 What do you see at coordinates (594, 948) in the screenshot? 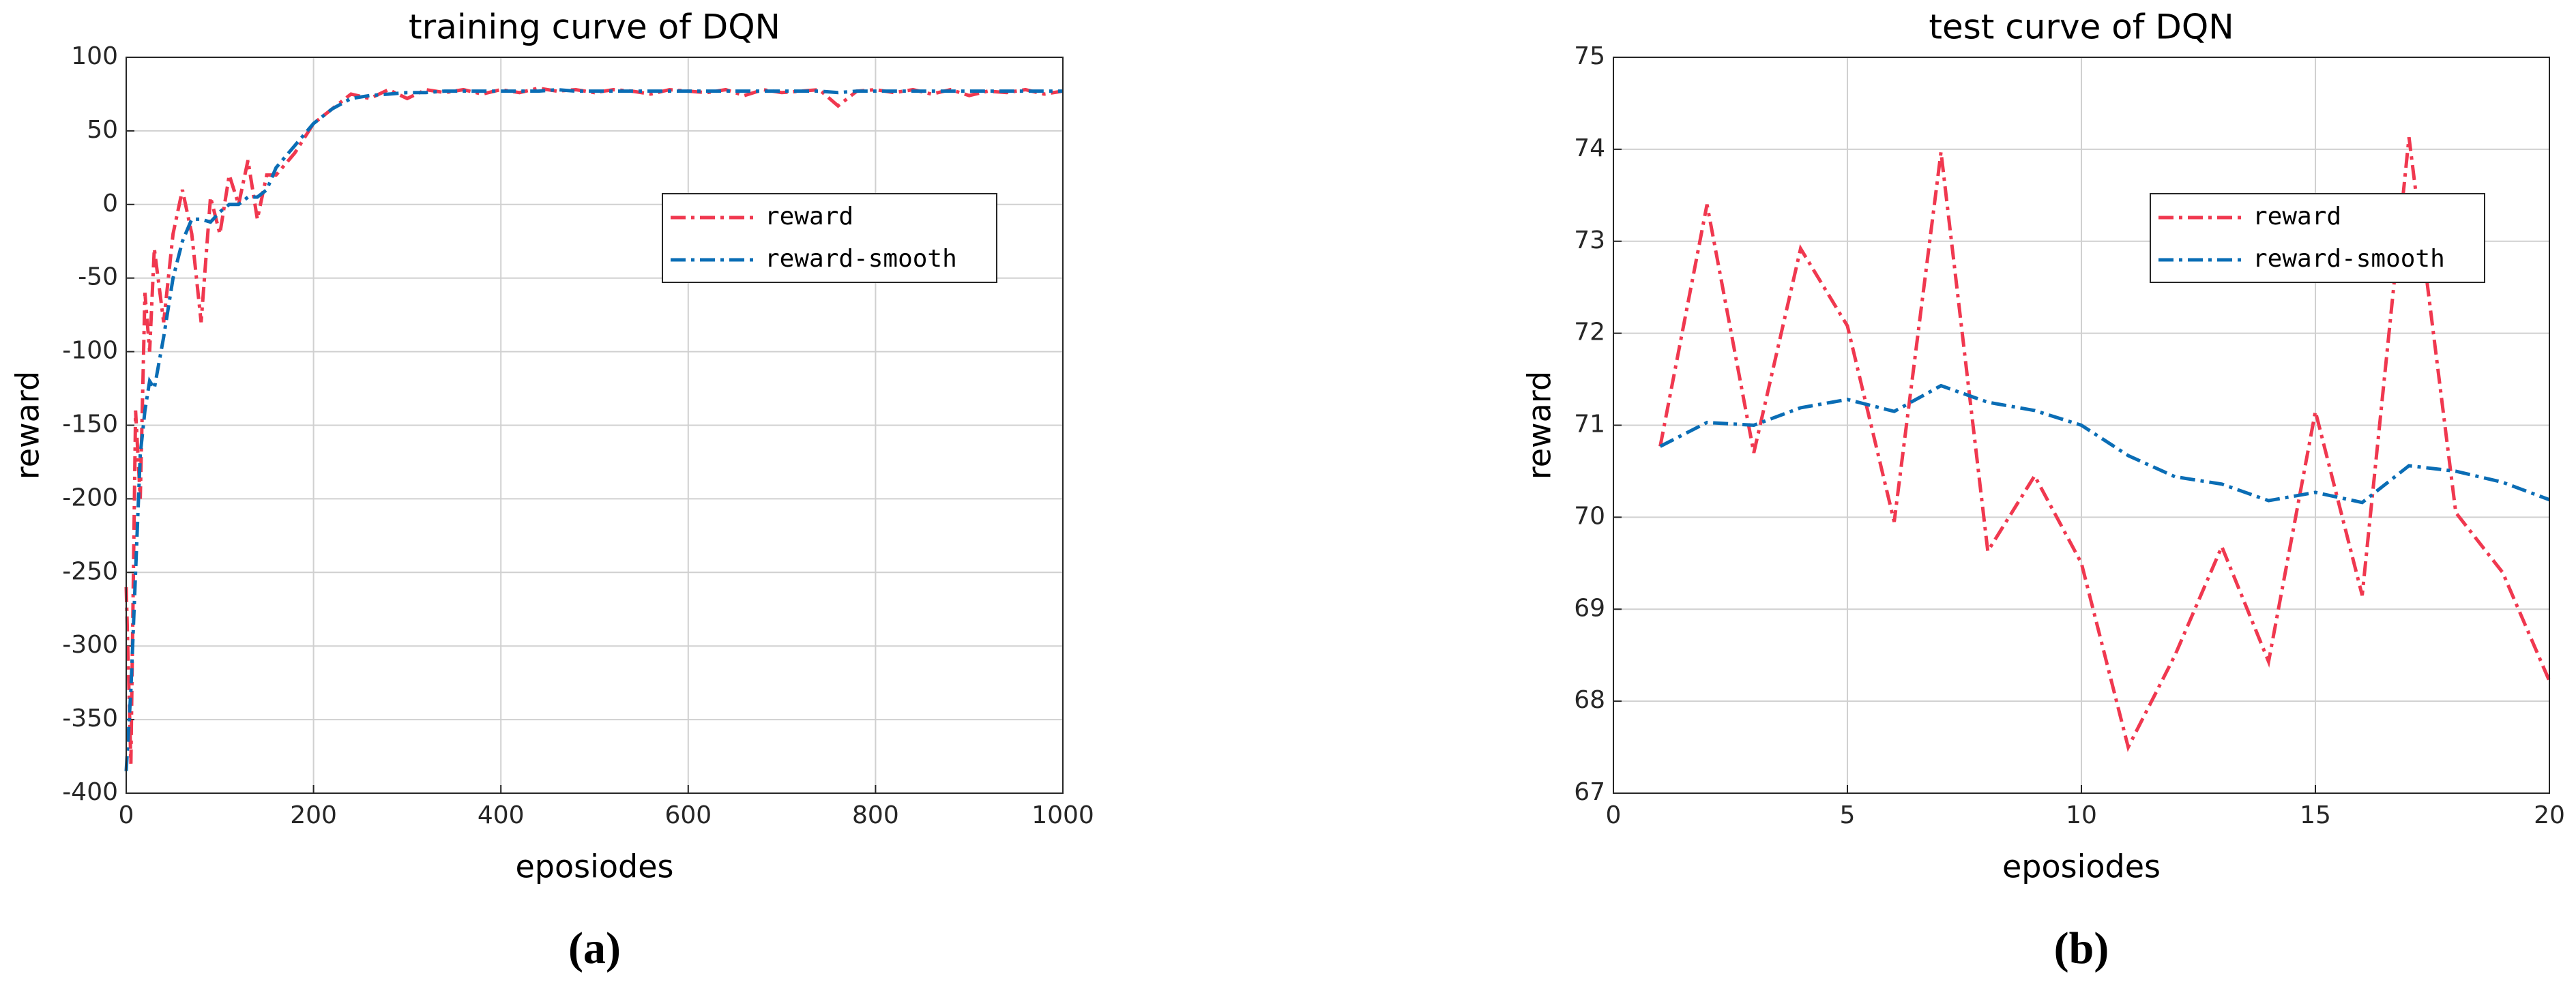
I see `caption: (a)` at bounding box center [594, 948].